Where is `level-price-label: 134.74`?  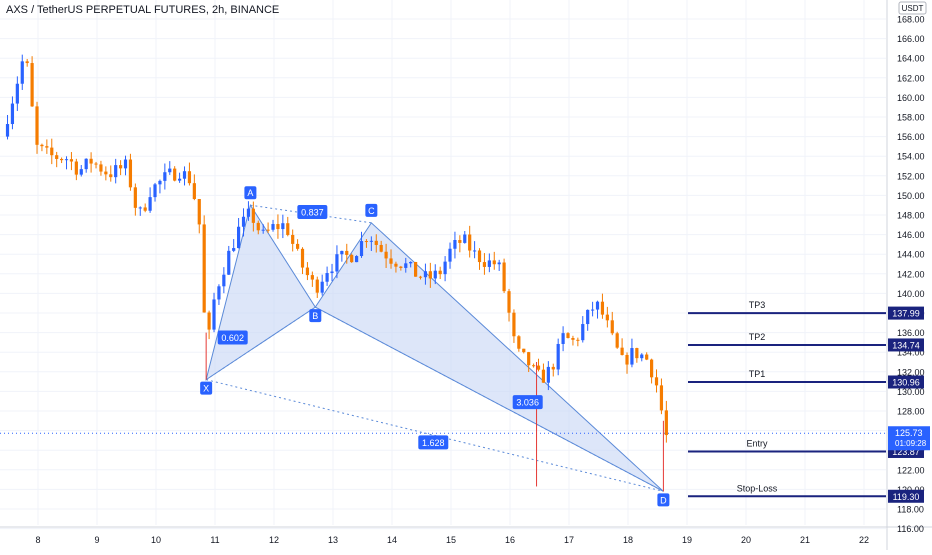 level-price-label: 134.74 is located at coordinates (906, 345).